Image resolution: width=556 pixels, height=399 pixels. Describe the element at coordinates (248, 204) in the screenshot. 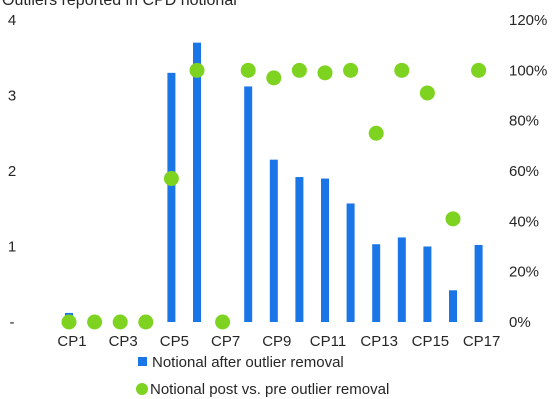

I see `bar-cp8` at that location.